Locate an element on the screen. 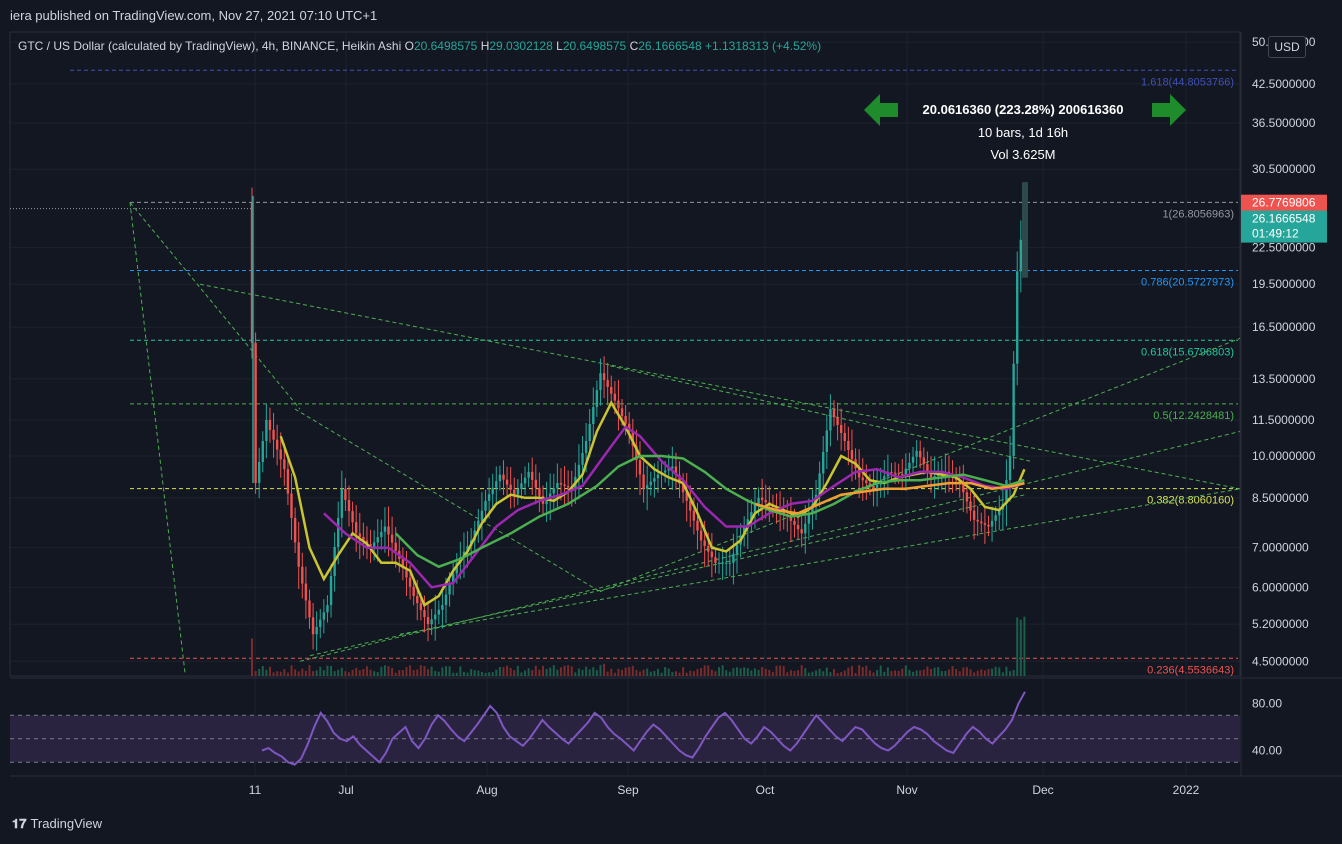  measure-arrow-icon is located at coordinates (1169, 110).